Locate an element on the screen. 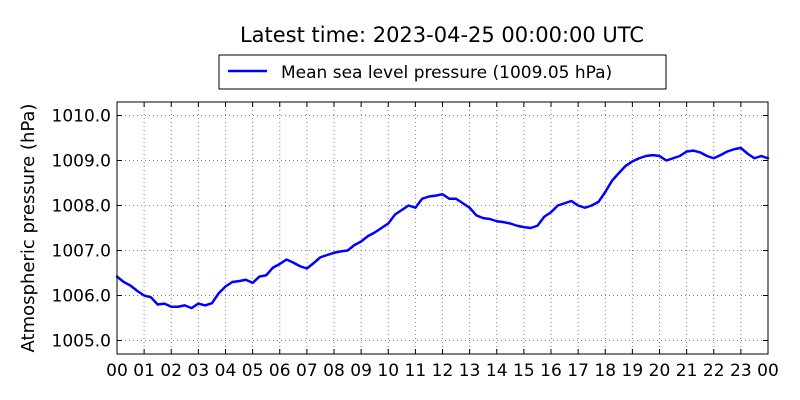  x-tick-label: 01 is located at coordinates (144, 371).